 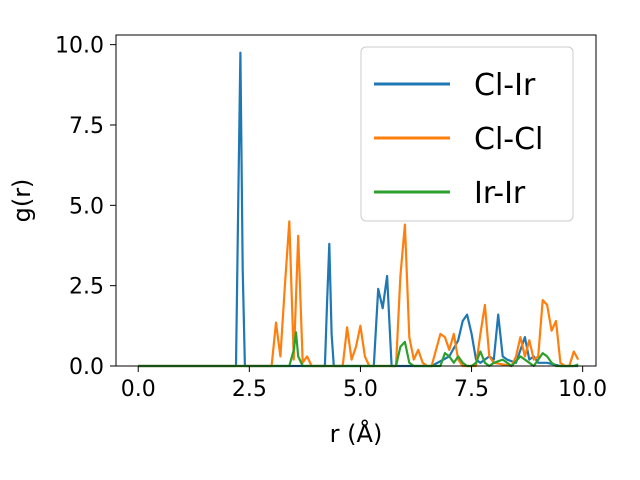 I want to click on legend: Cl-Ir Cl-Cl Ir-Ir, so click(x=467, y=134).